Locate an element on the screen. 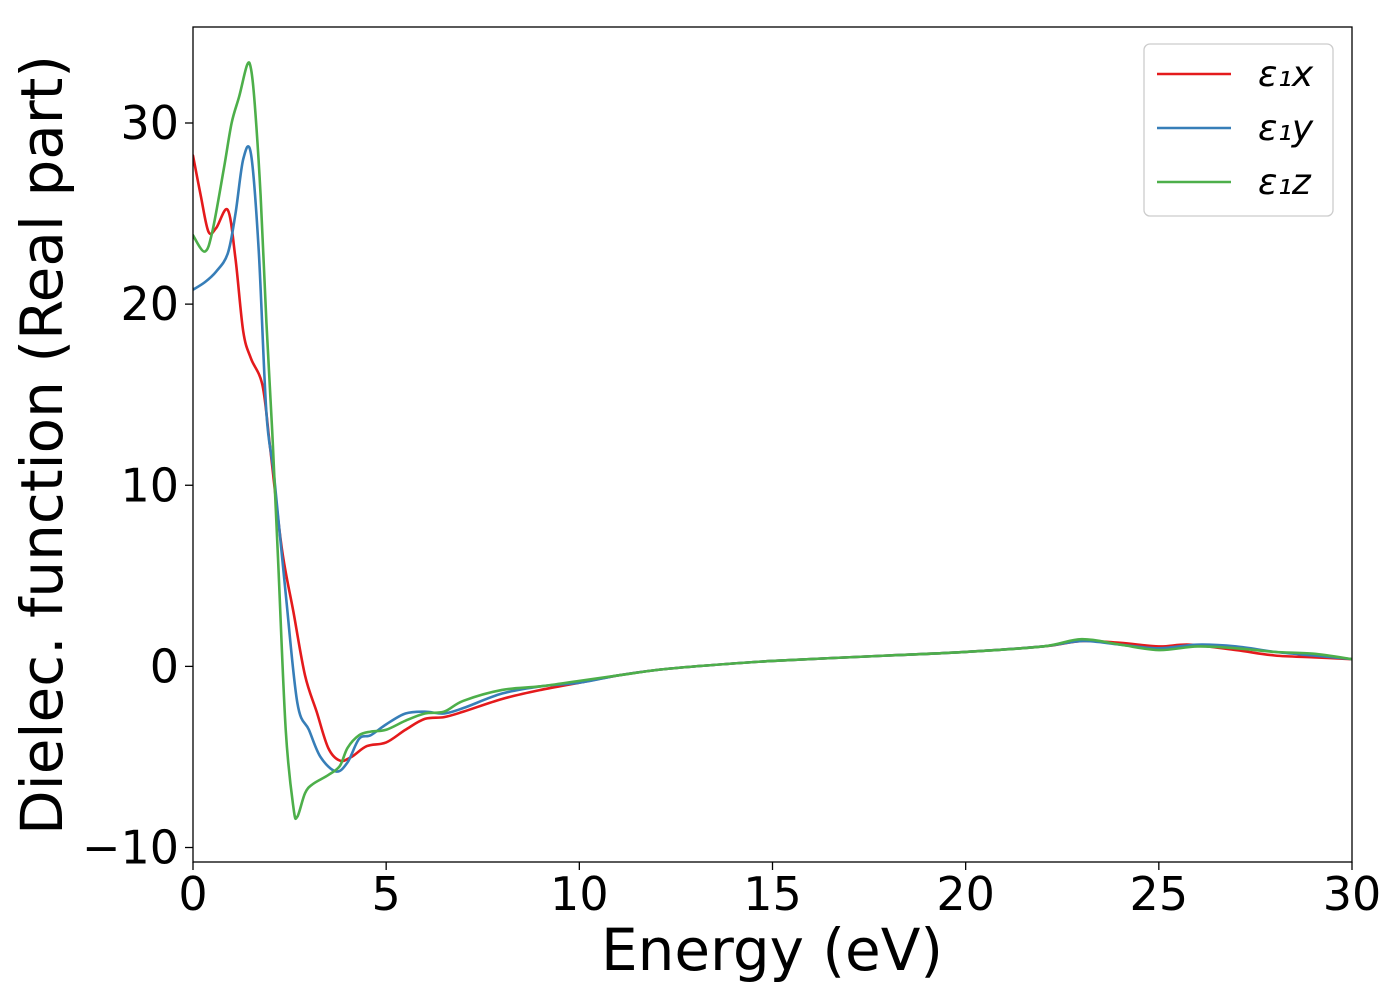 The image size is (1400, 1000). legend-box is located at coordinates (1238, 130).